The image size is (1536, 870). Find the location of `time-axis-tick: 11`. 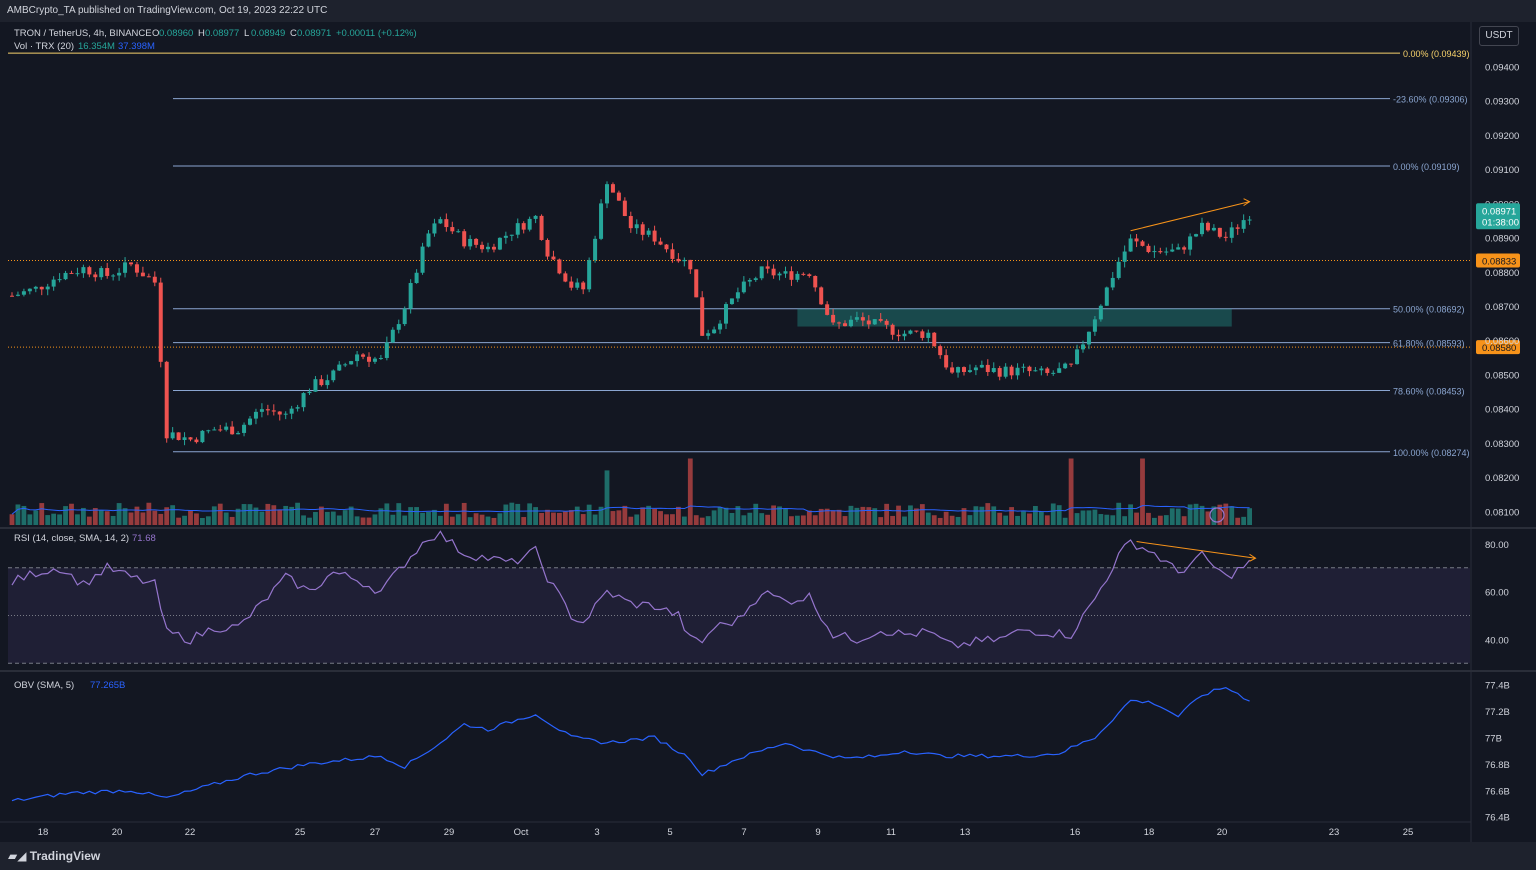

time-axis-tick: 11 is located at coordinates (891, 832).